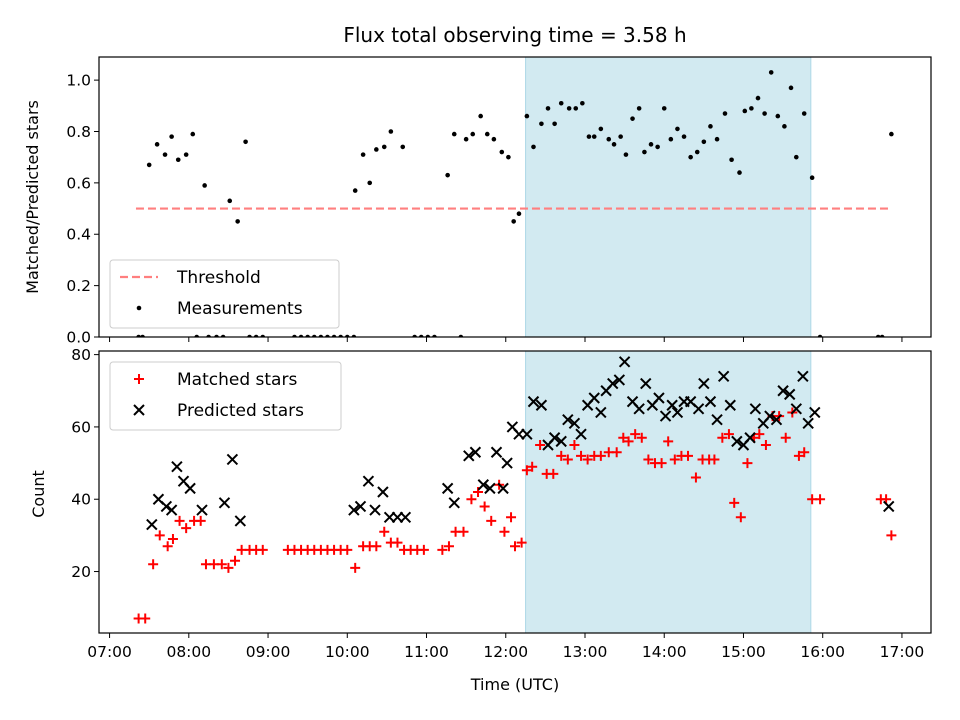  What do you see at coordinates (664, 652) in the screenshot?
I see `x-tick-label: 14:00` at bounding box center [664, 652].